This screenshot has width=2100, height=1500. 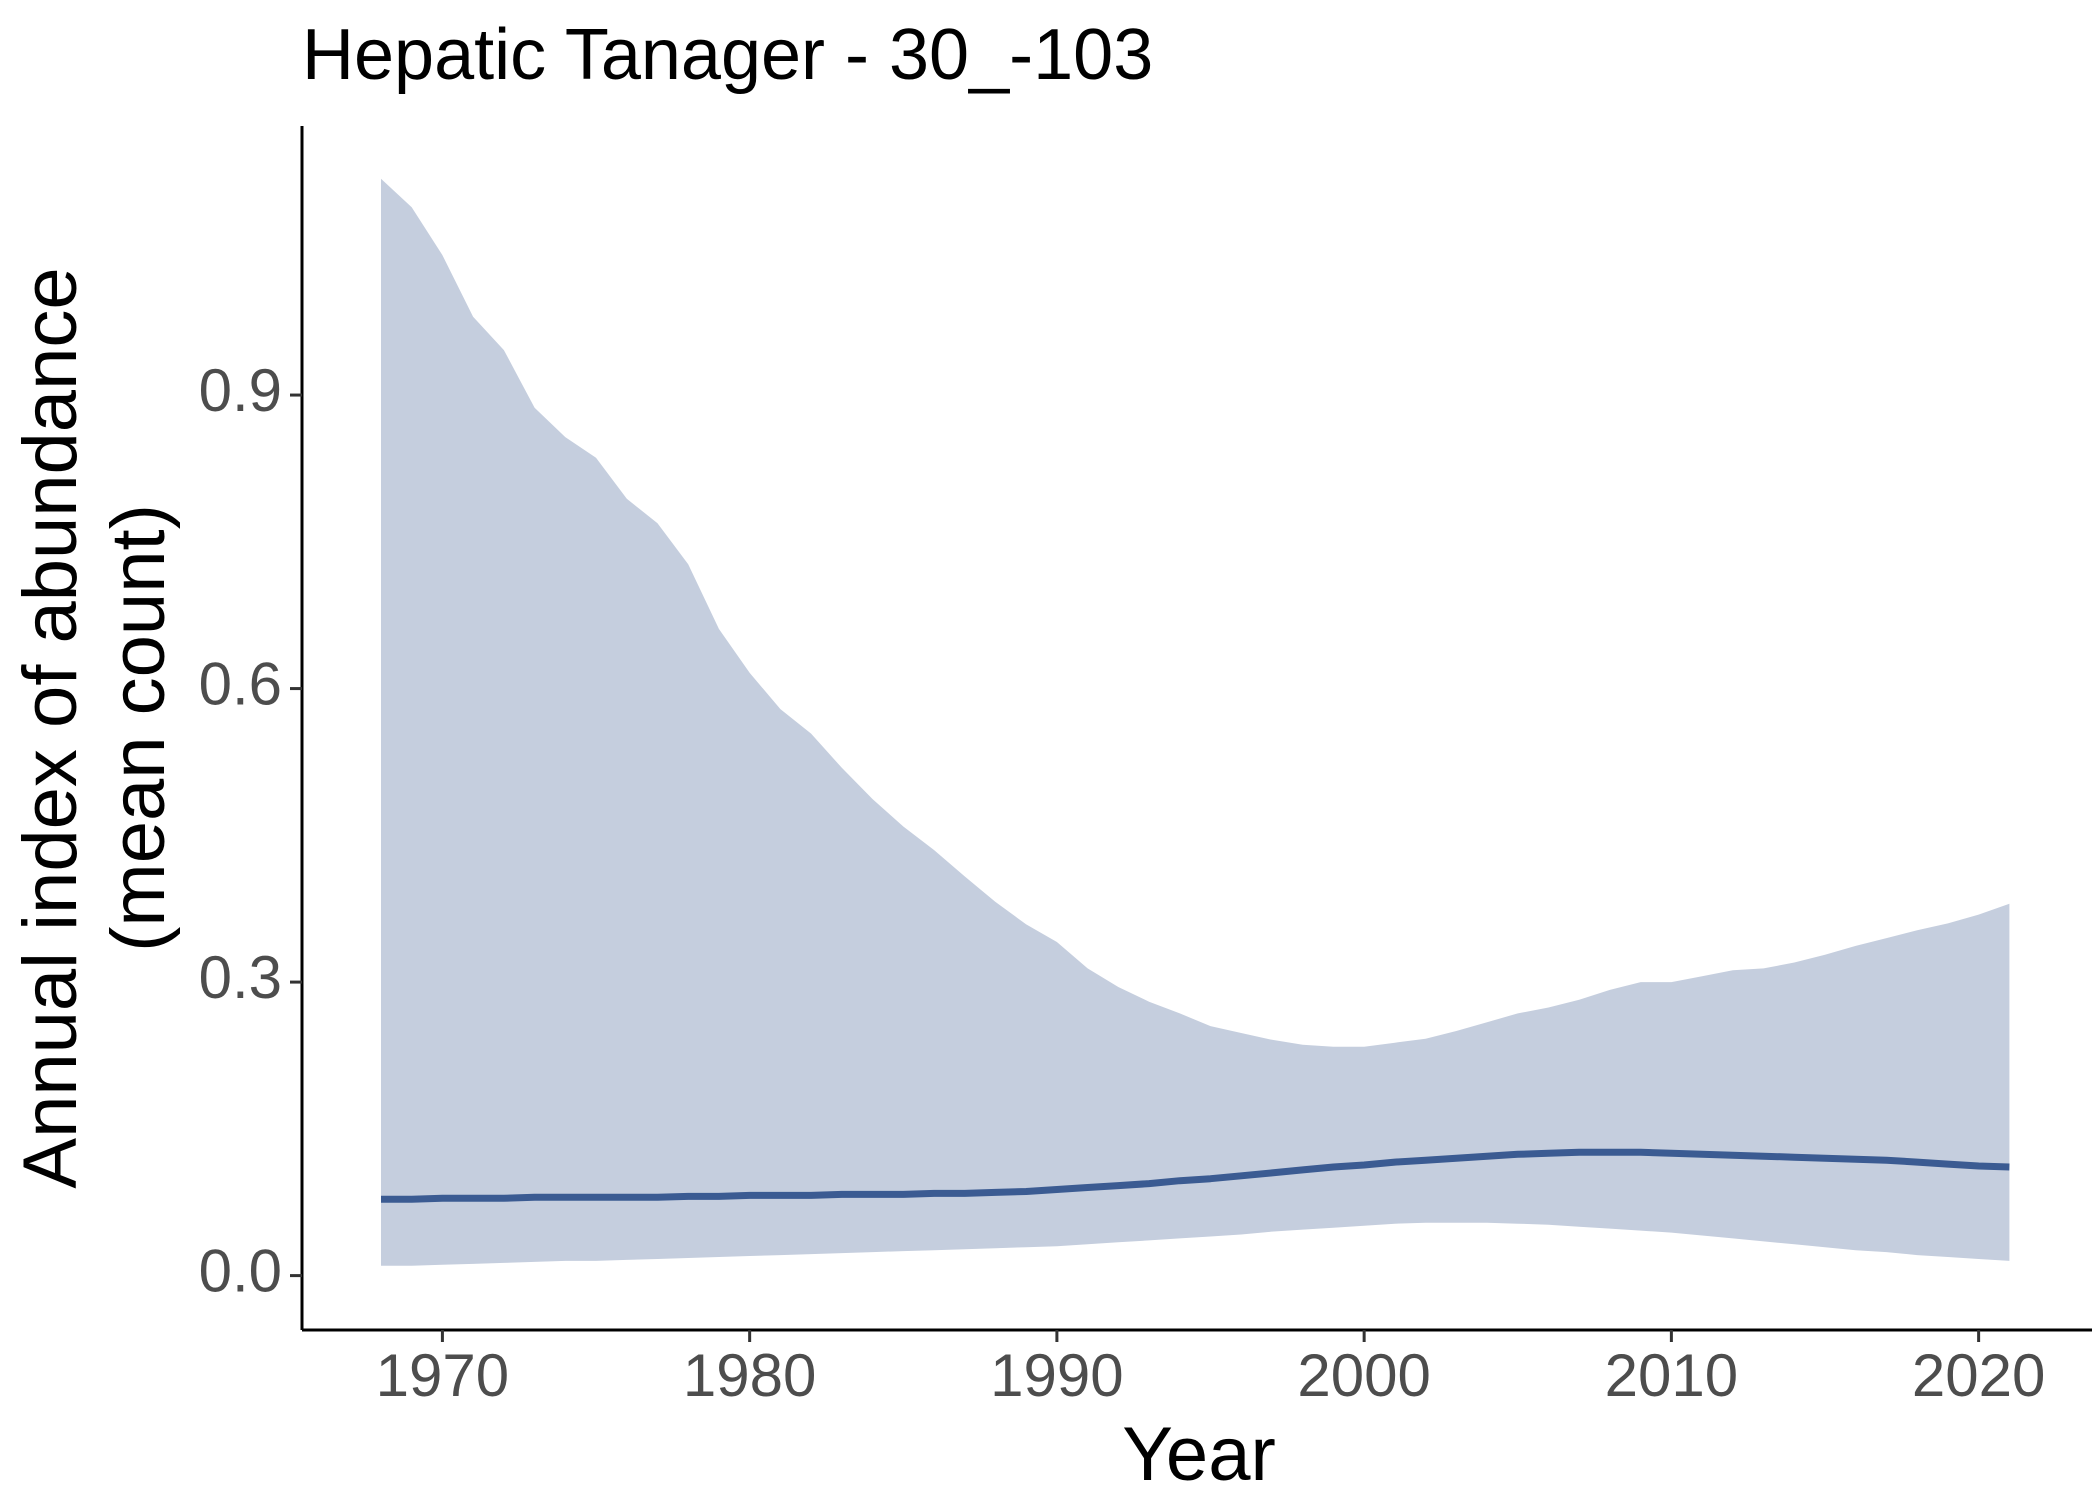 What do you see at coordinates (1671, 1375) in the screenshot?
I see `x-tick-label: 2010` at bounding box center [1671, 1375].